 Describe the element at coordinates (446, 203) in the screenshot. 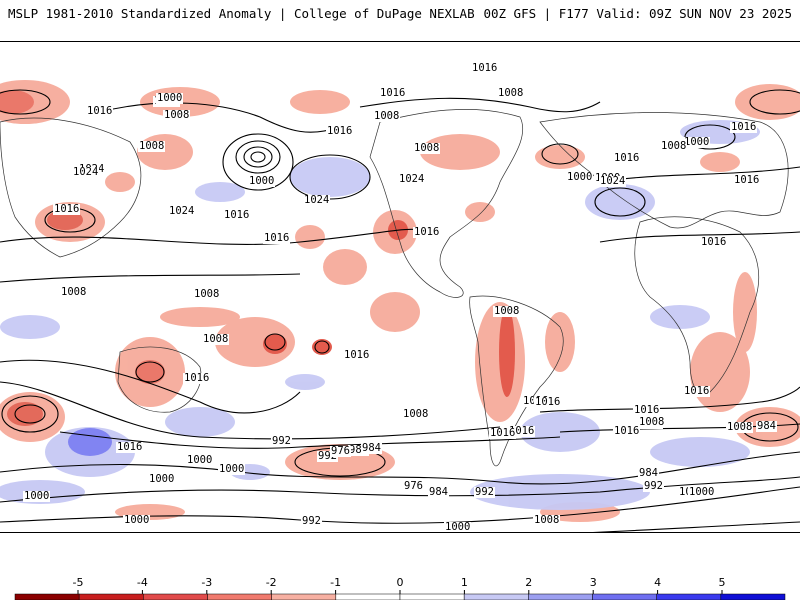

I see `coastline-north-america` at that location.